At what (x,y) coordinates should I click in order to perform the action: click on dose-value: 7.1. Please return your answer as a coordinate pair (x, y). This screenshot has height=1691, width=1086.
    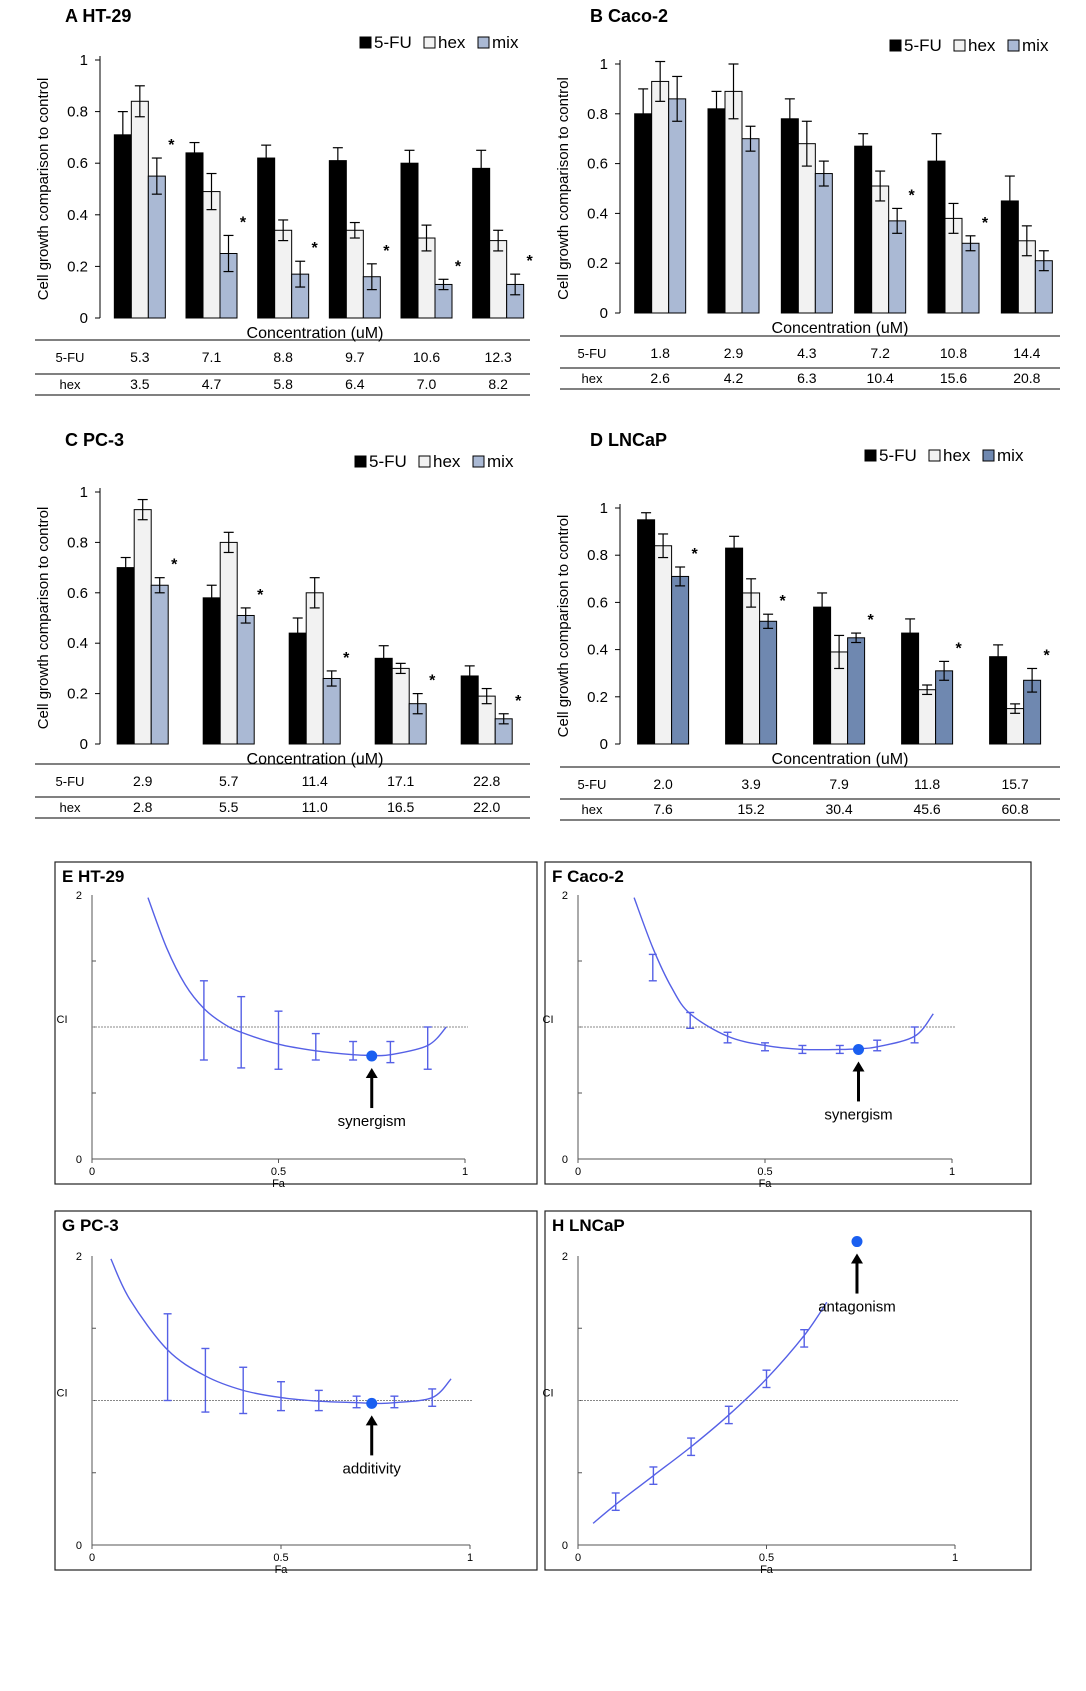
    Looking at the image, I should click on (212, 357).